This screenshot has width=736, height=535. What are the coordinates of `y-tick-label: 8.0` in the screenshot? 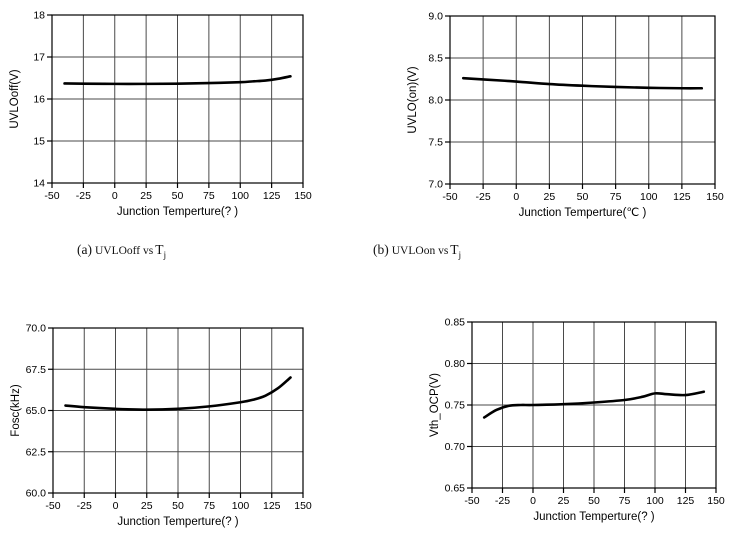 It's located at (435, 101).